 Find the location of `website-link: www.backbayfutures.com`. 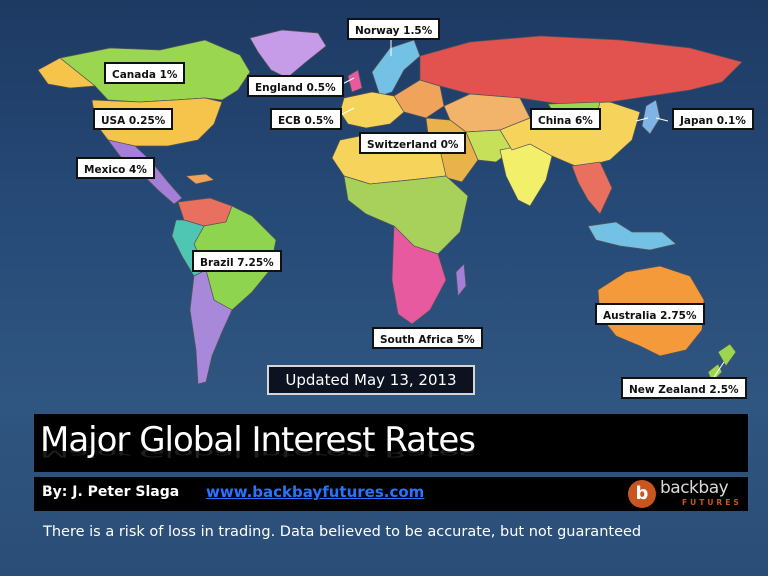

website-link: www.backbayfutures.com is located at coordinates (315, 492).